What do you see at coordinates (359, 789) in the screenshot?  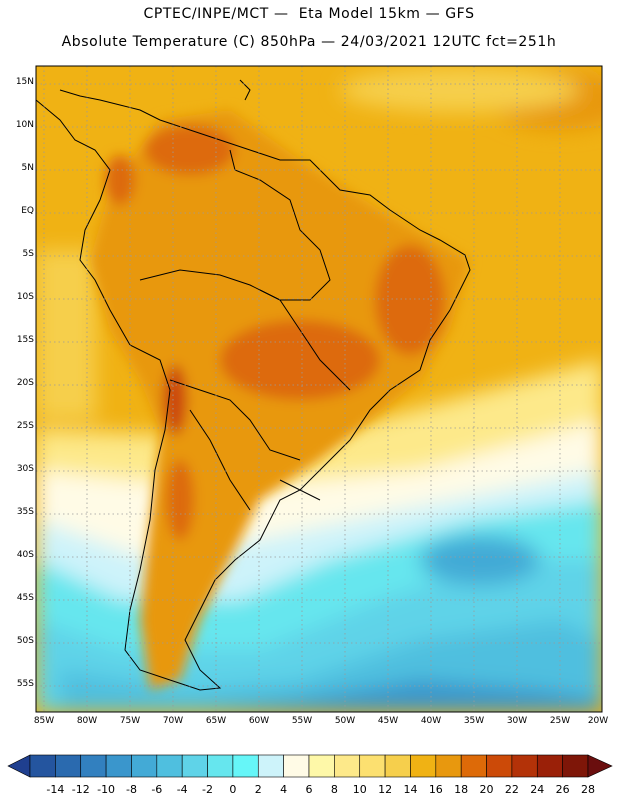 I see `colorbar-tick-label: 10` at bounding box center [359, 789].